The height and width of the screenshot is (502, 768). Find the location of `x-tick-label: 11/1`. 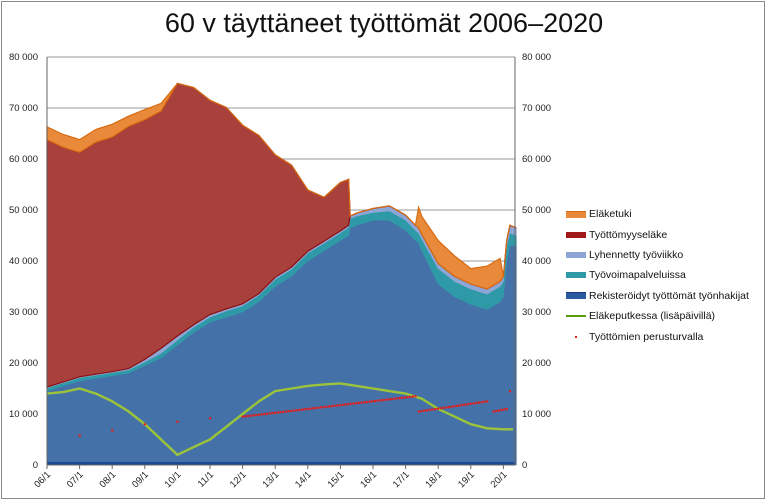

x-tick-label: 11/1 is located at coordinates (206, 479).